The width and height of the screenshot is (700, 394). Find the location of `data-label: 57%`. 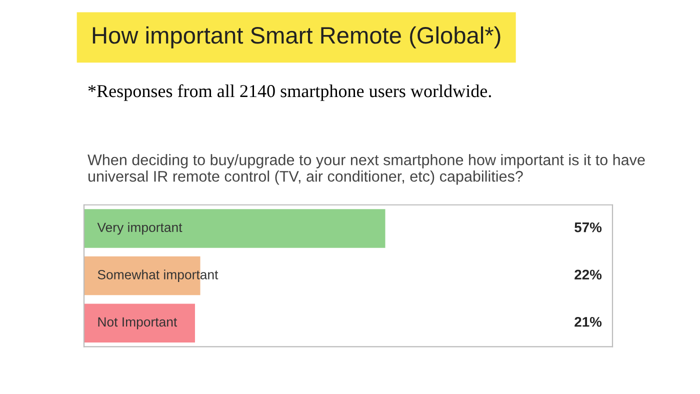

data-label: 57% is located at coordinates (588, 227).